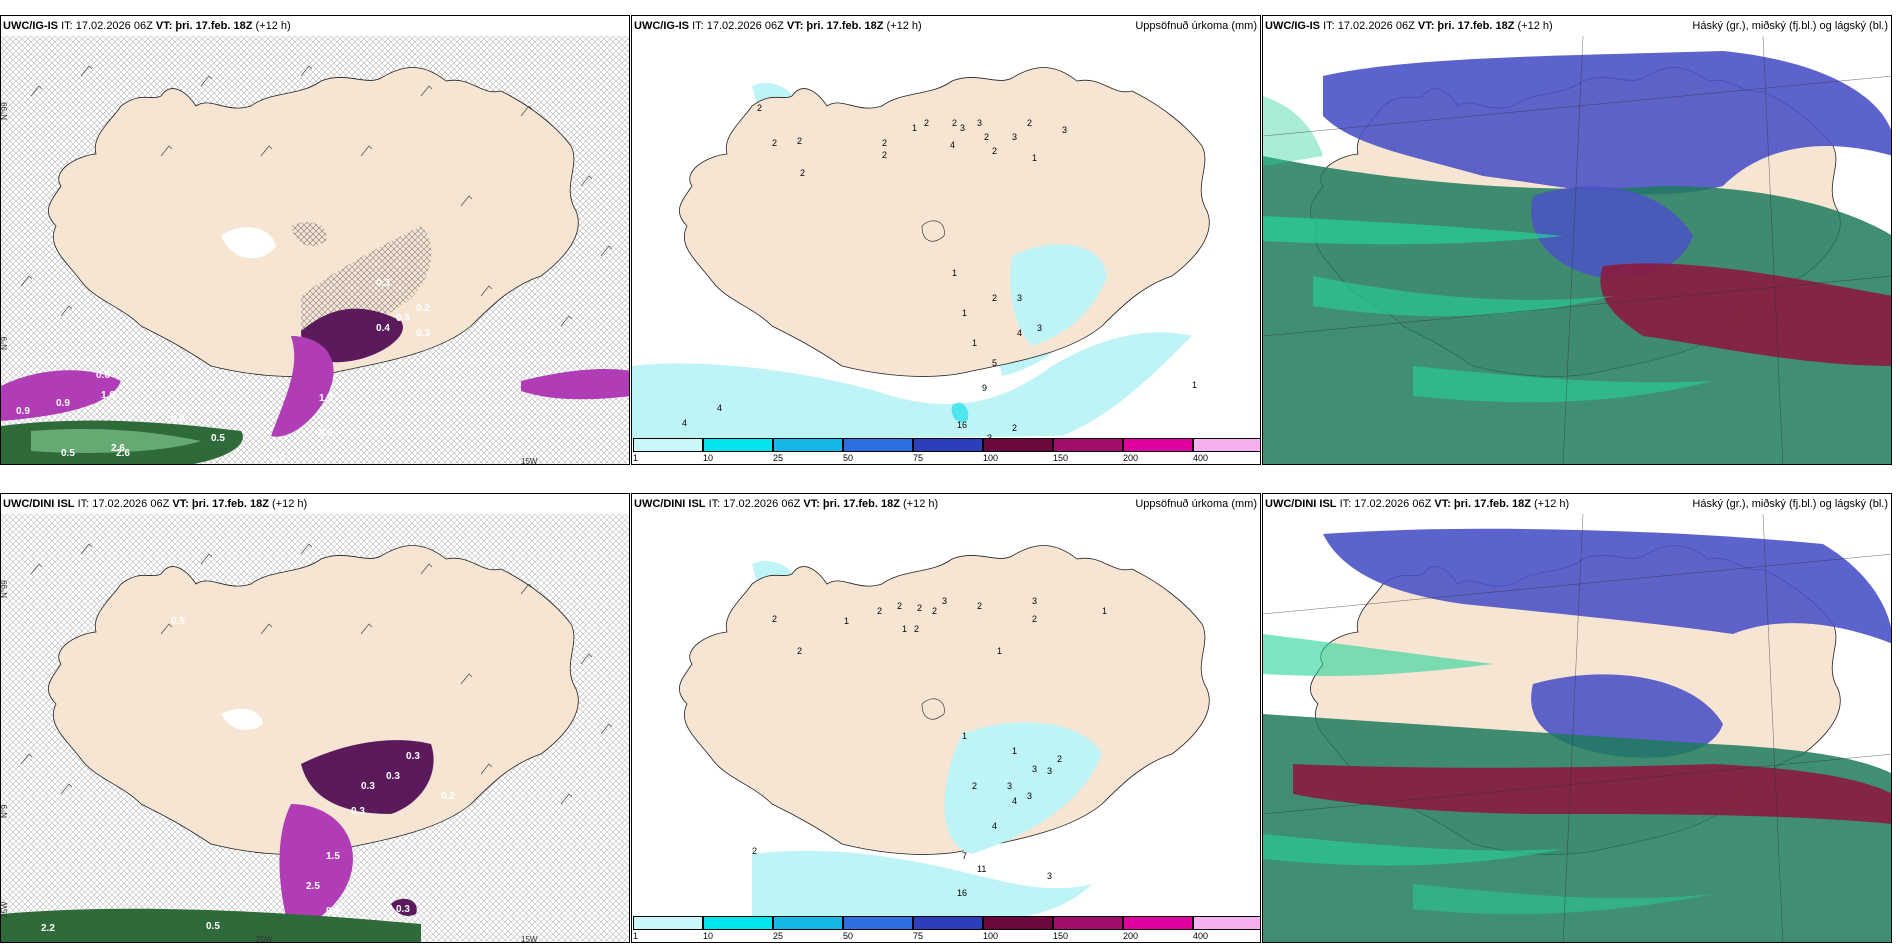 This screenshot has height=950, width=1900. What do you see at coordinates (278, 458) in the screenshot?
I see `wind-label: 2.0` at bounding box center [278, 458].